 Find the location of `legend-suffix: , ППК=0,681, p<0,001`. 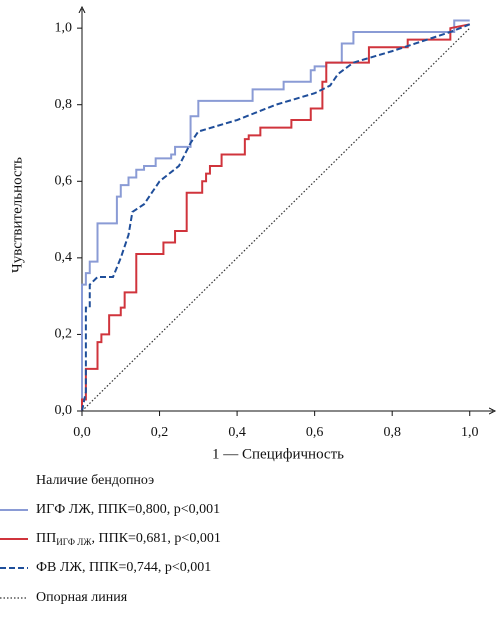

legend-suffix: , ППК=0,681, p<0,001 is located at coordinates (155, 538).